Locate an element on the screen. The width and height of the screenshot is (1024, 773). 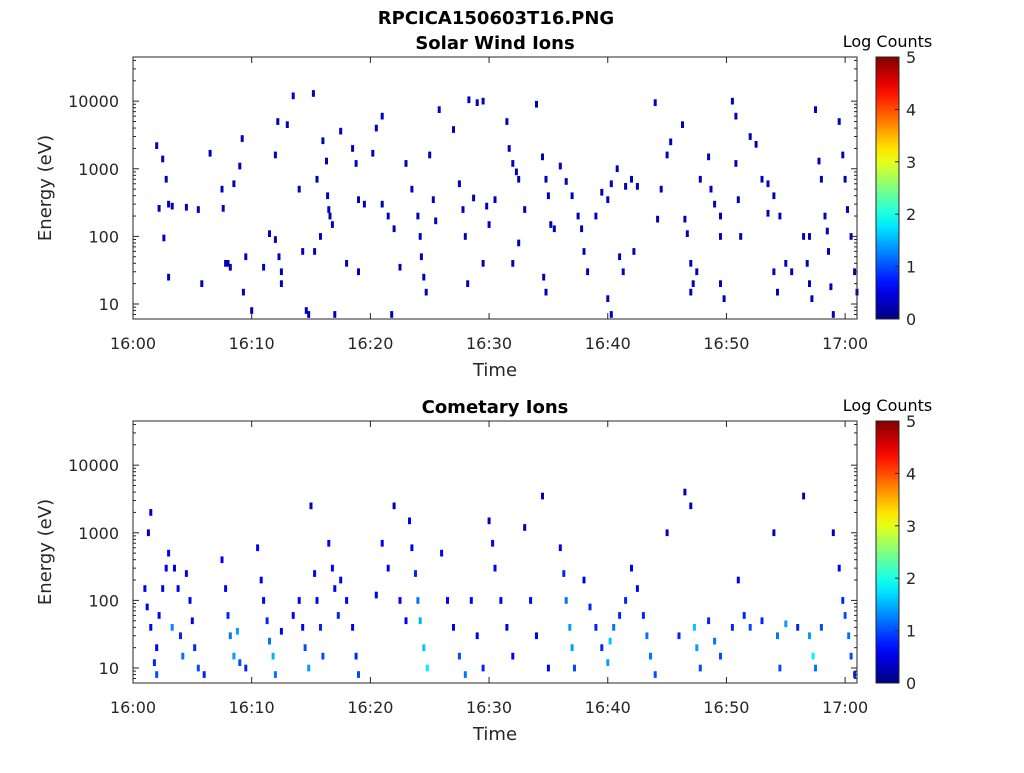
colorbar-tick-label: 5 is located at coordinates (911, 57).